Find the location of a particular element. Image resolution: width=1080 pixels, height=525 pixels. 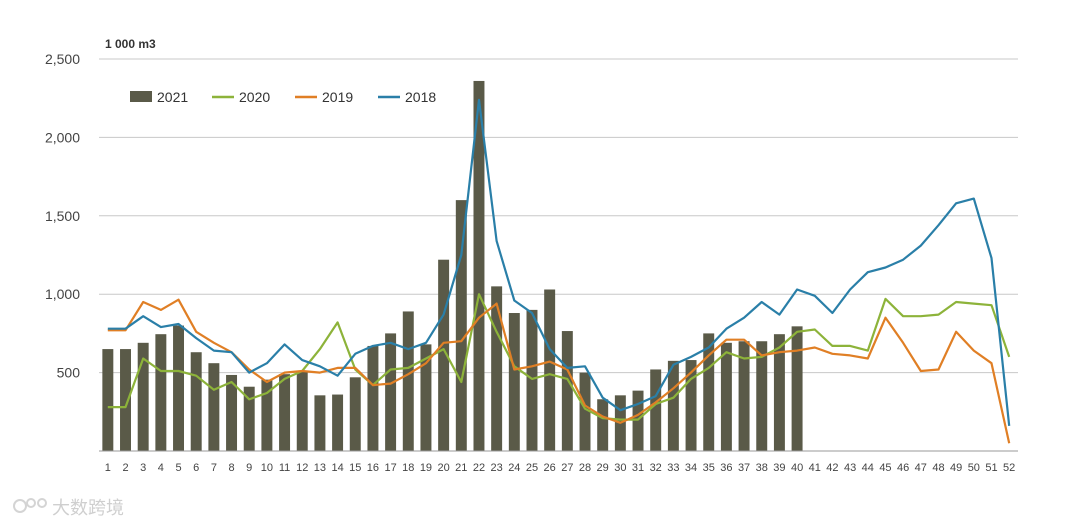

legend-label-2021: 2021 is located at coordinates (172, 97).